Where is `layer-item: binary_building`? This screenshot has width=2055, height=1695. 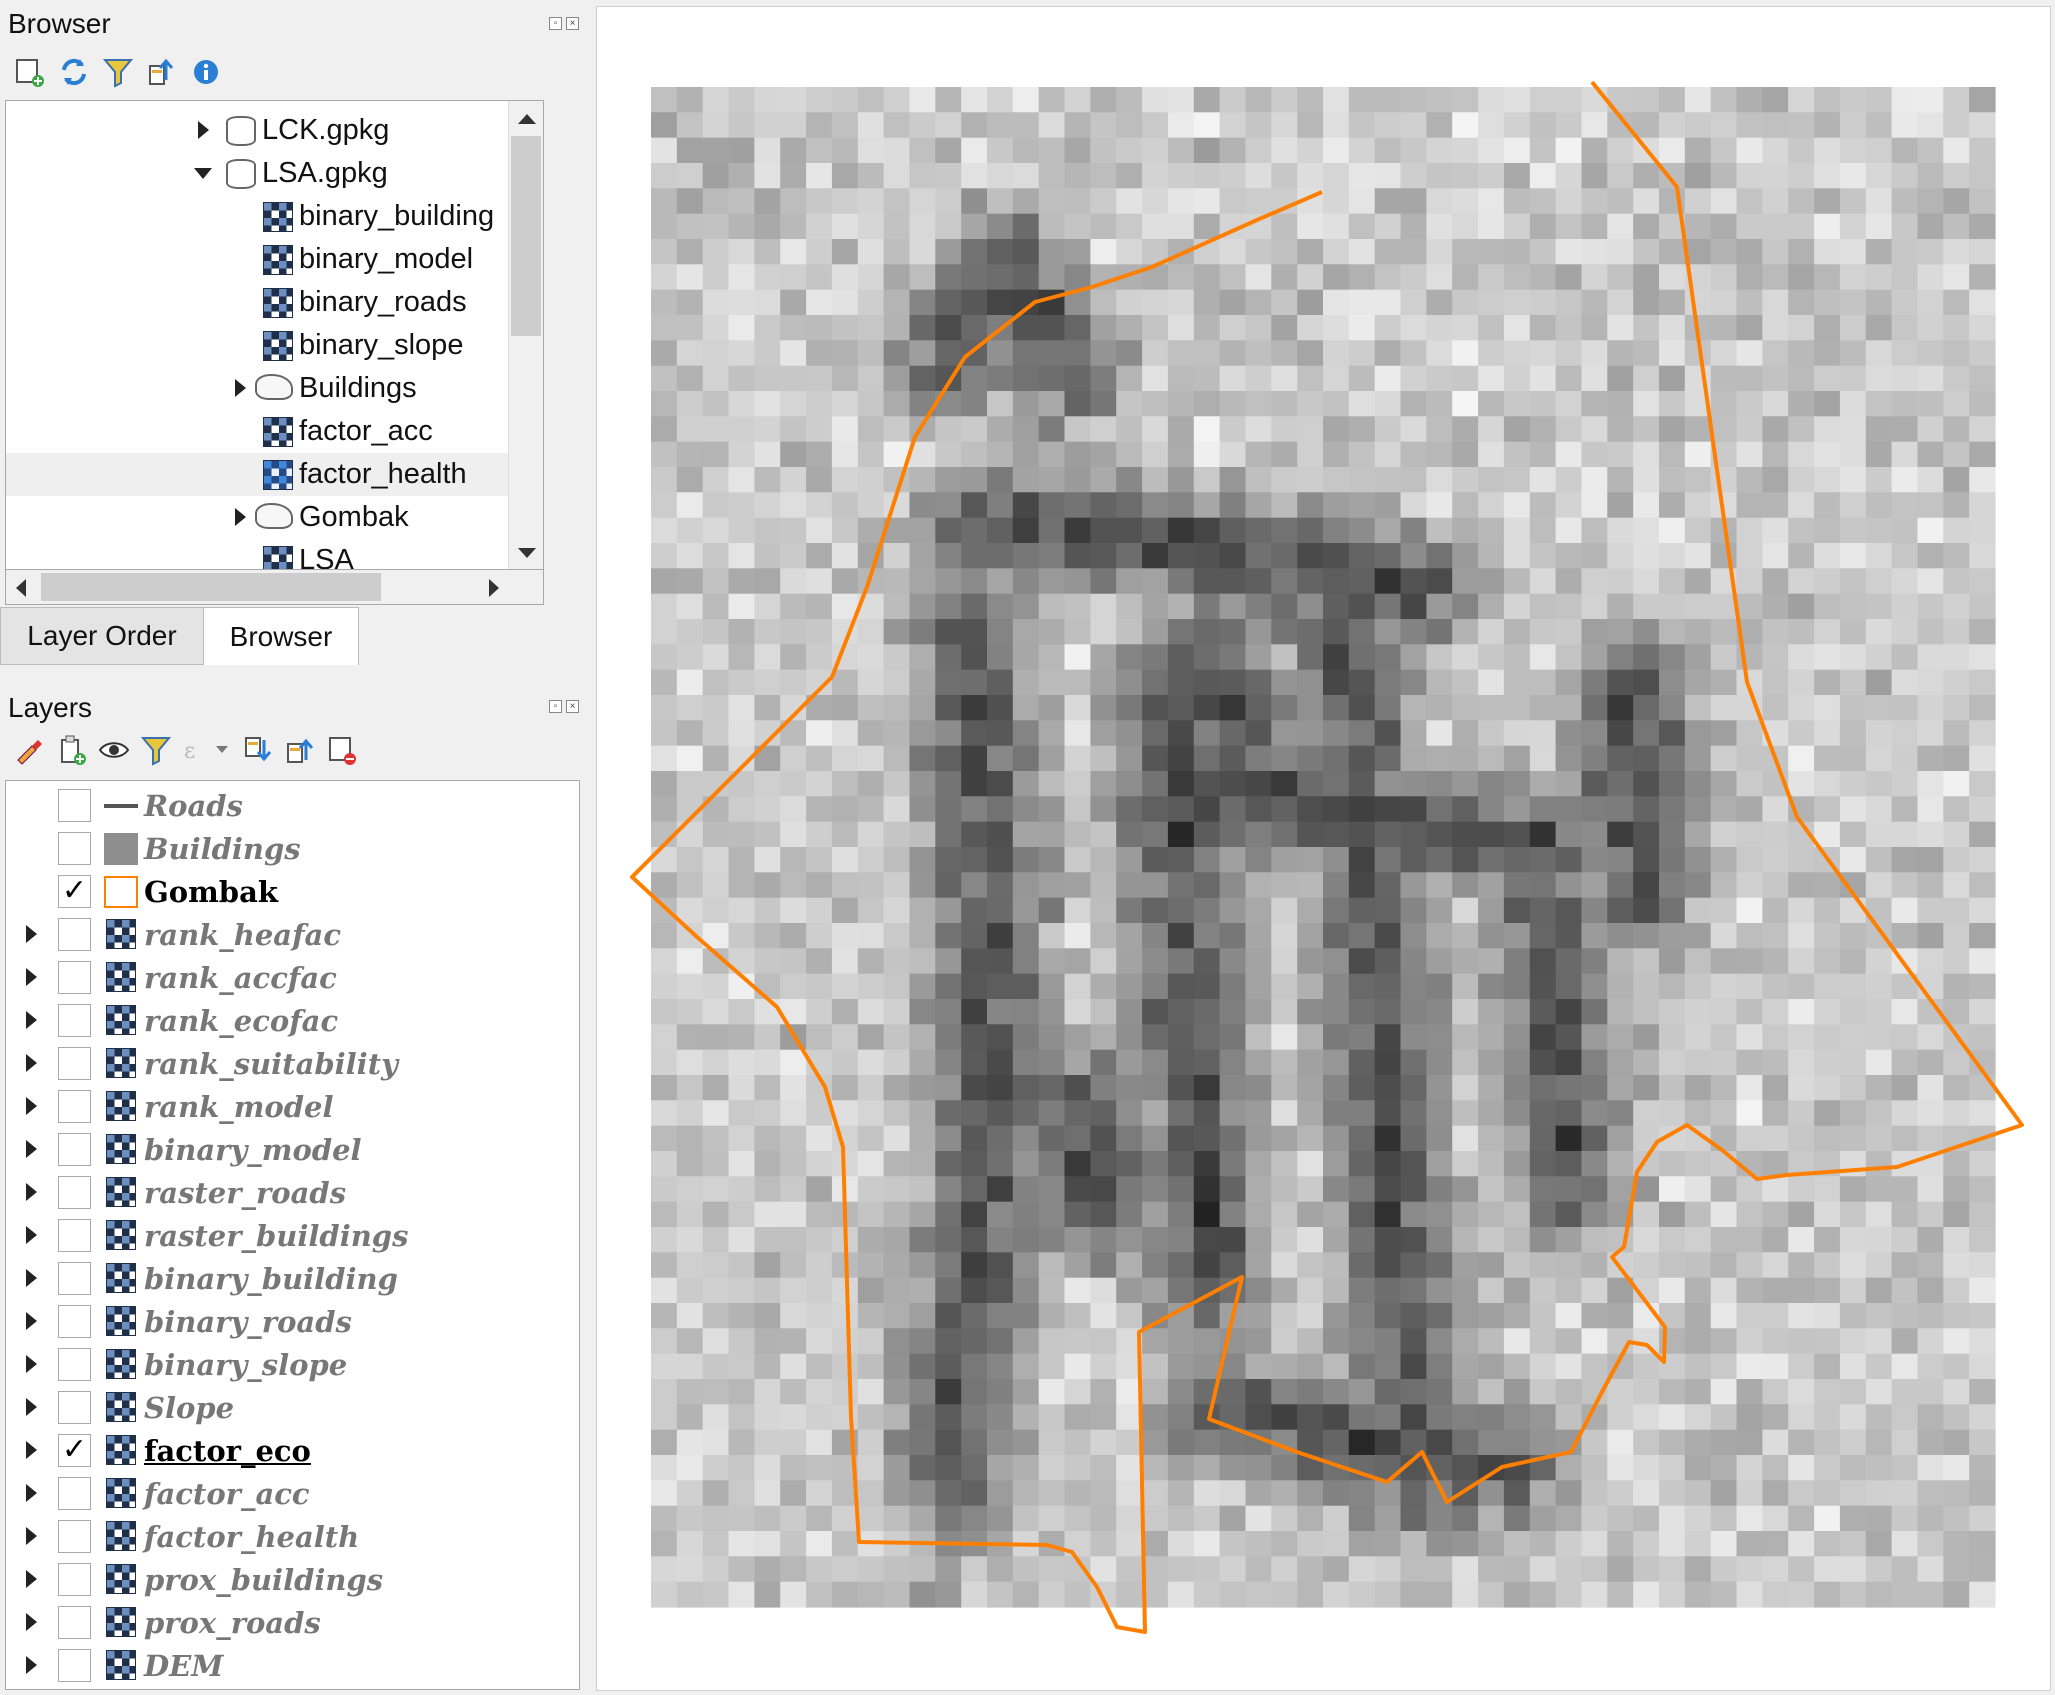
layer-item: binary_building is located at coordinates (292, 1278).